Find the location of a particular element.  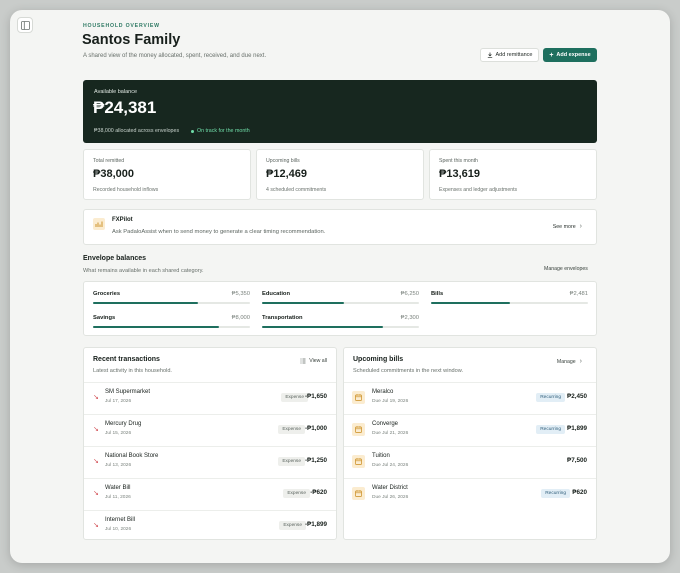

transaction-amount: -₱1,250 is located at coordinates (315, 460).